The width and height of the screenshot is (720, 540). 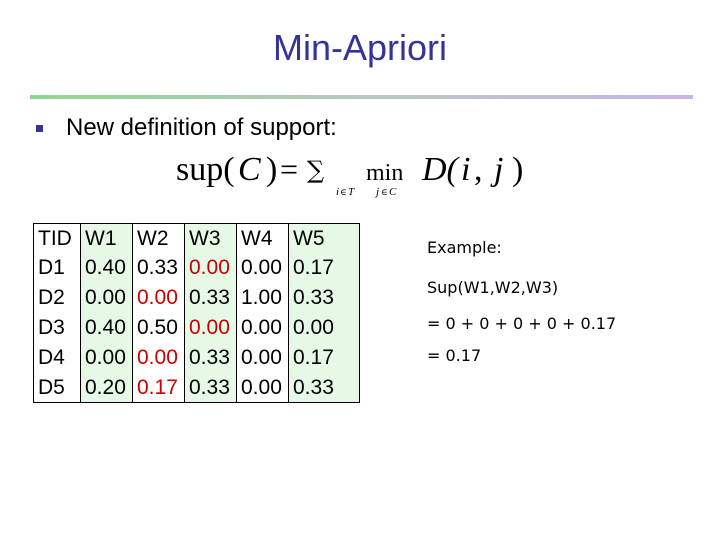 What do you see at coordinates (51, 298) in the screenshot?
I see `table-cell: D2` at bounding box center [51, 298].